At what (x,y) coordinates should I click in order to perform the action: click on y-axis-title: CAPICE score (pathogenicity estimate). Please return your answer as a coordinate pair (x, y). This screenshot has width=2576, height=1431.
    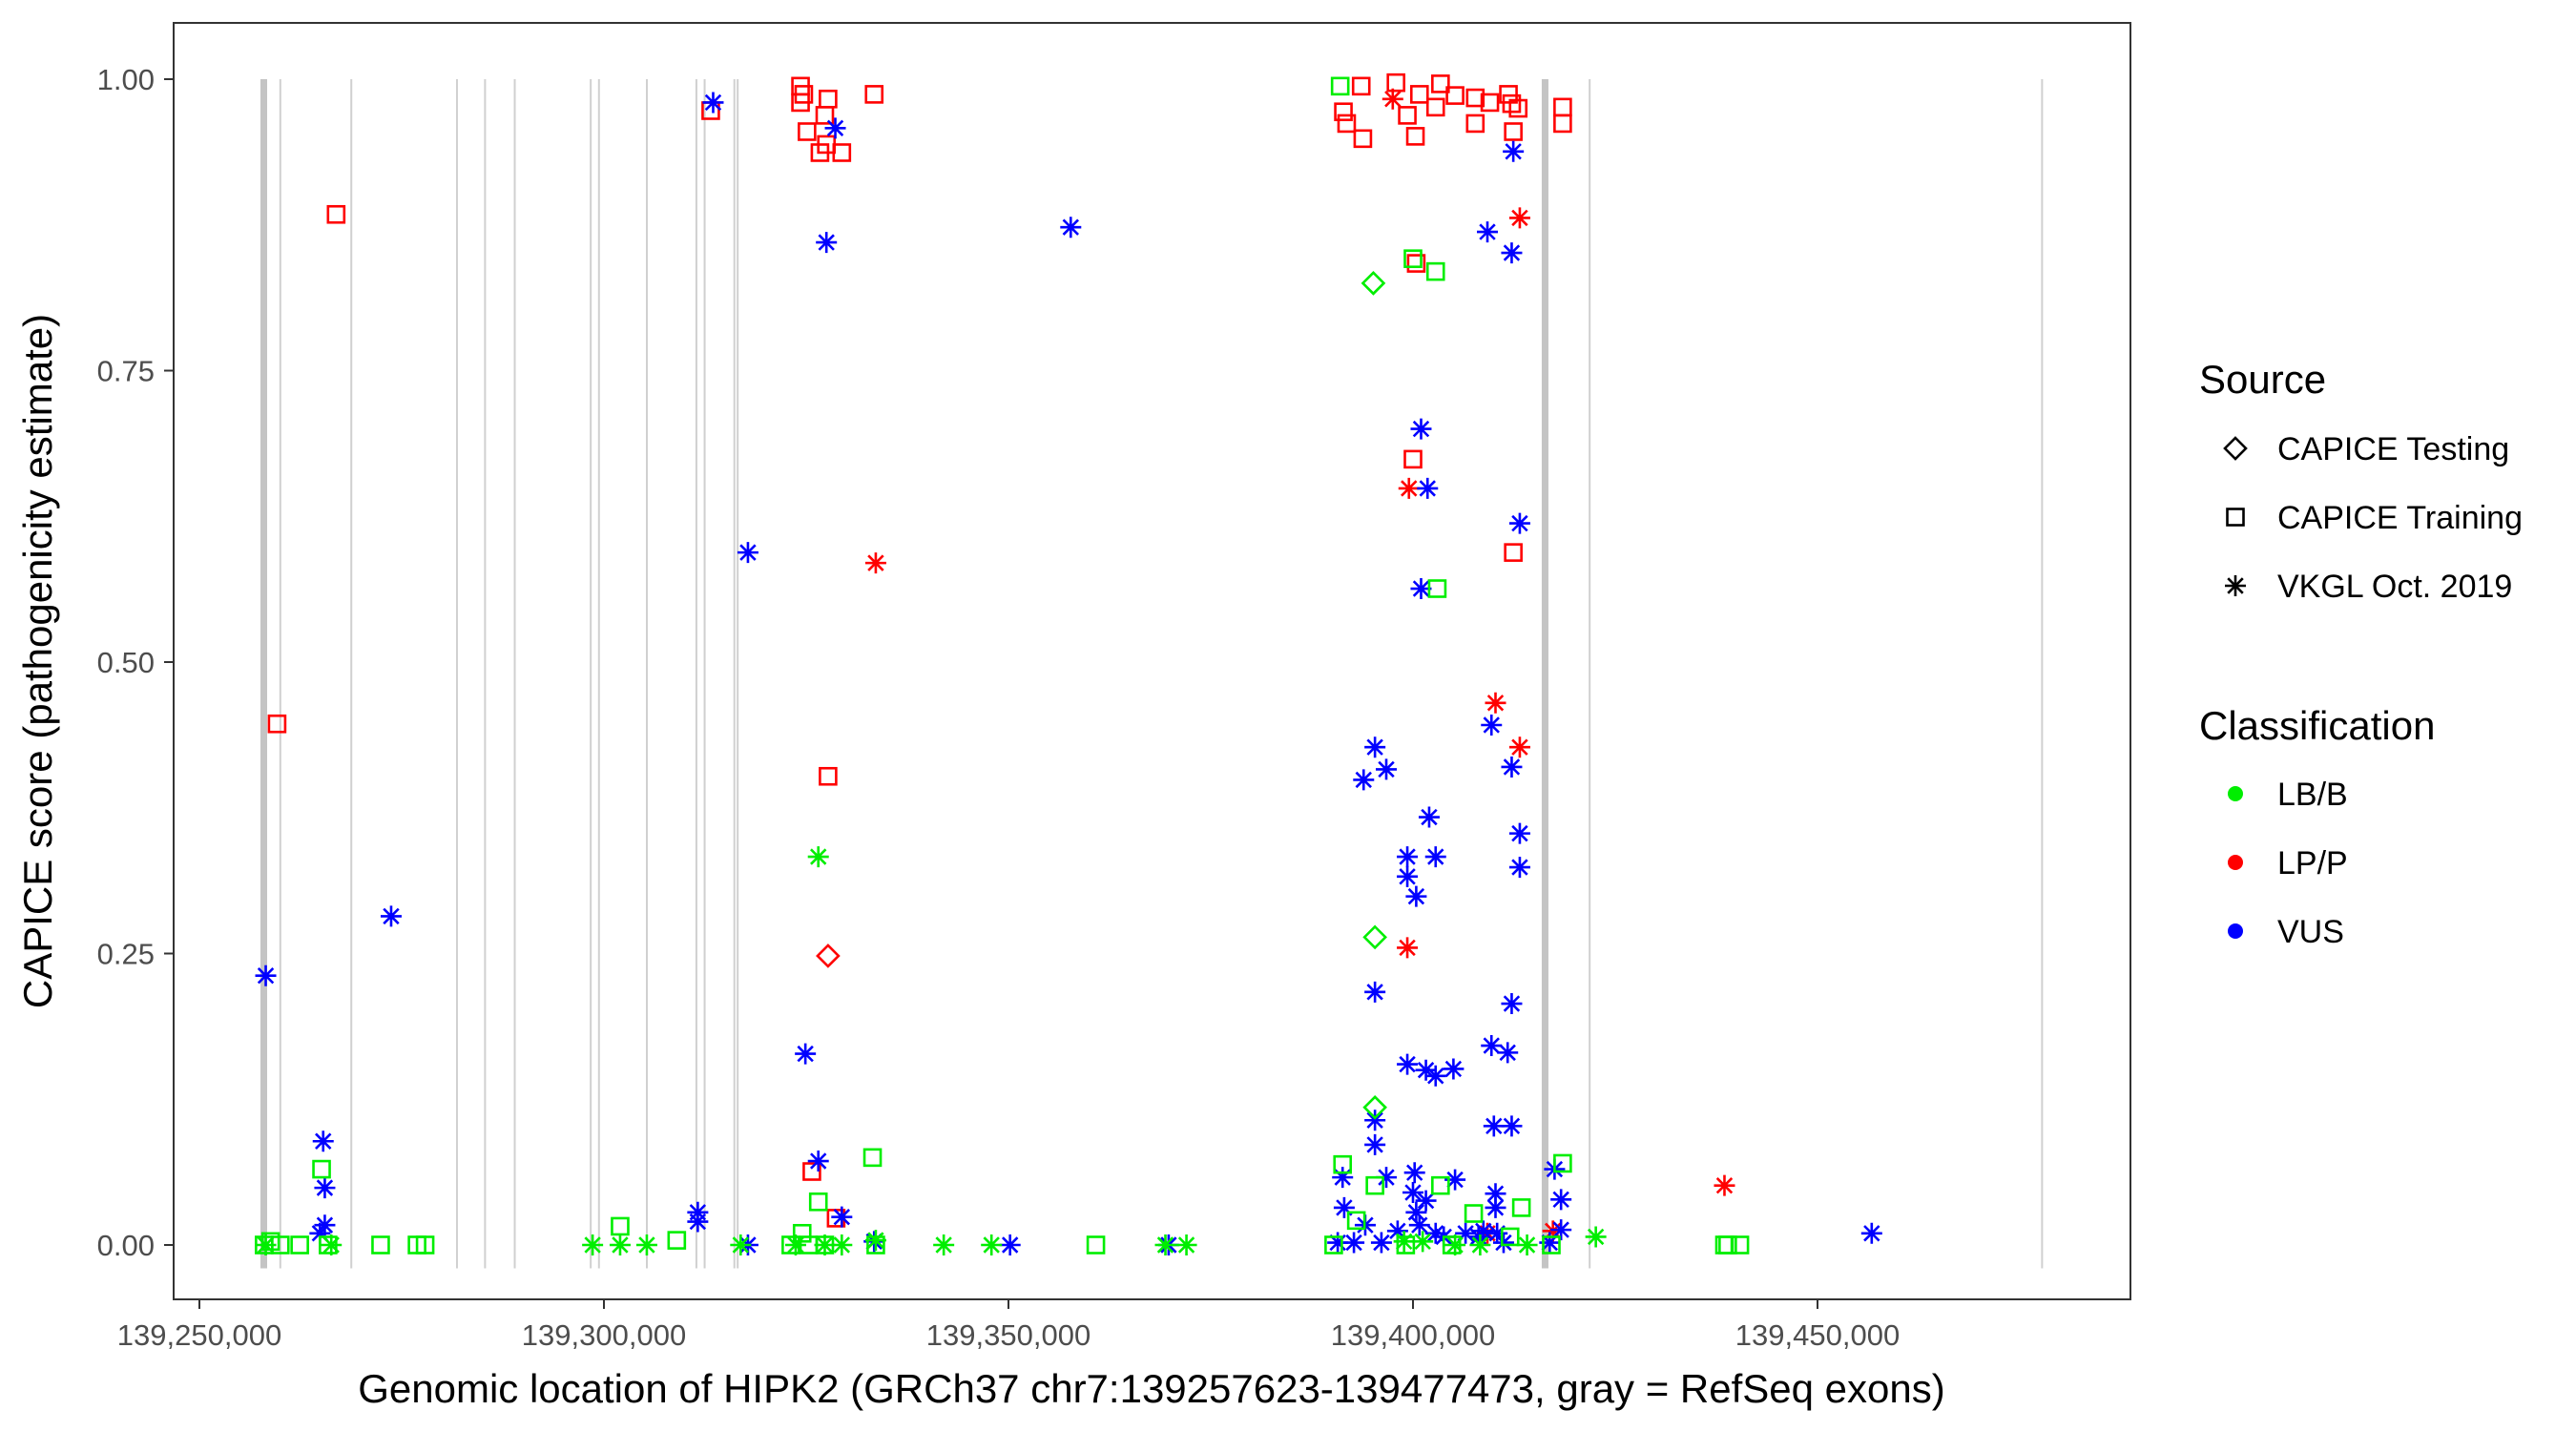
    Looking at the image, I should click on (37, 661).